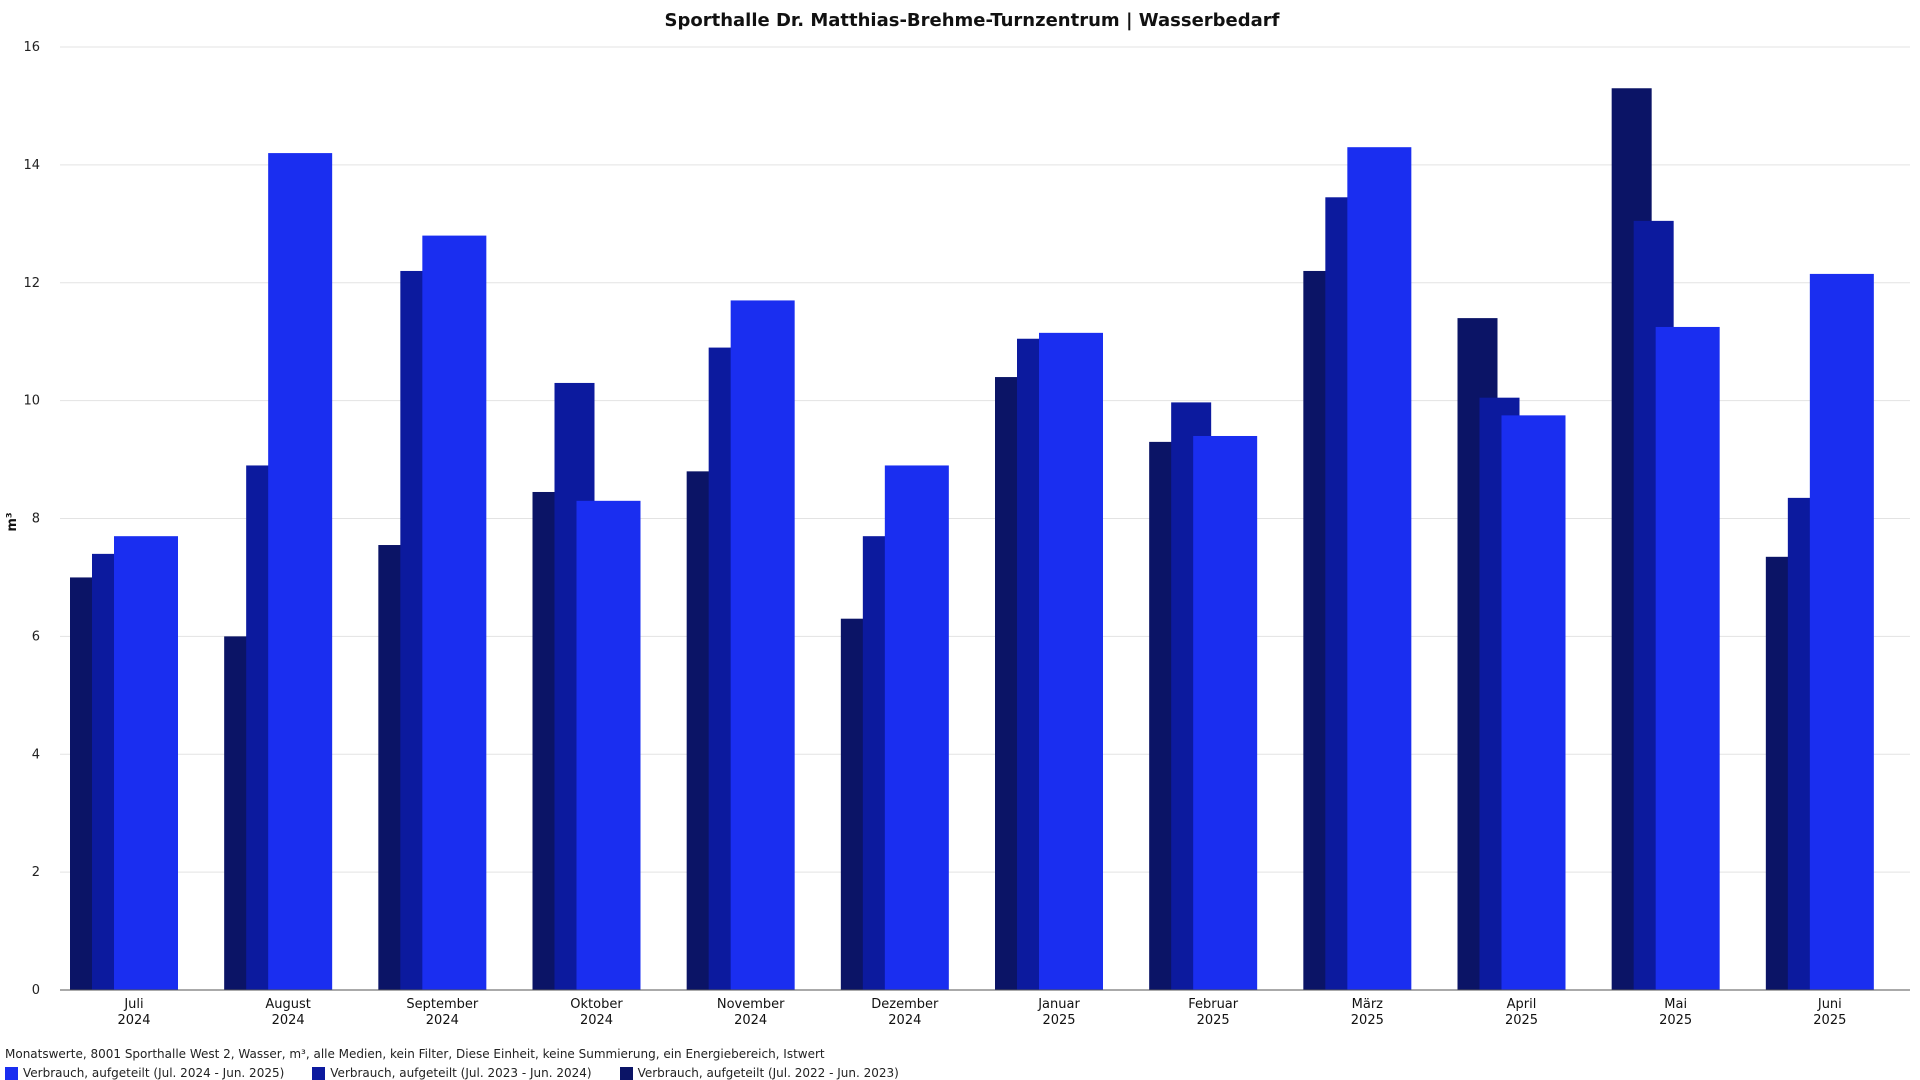 The width and height of the screenshot is (1920, 1080). I want to click on x-tick-month: August, so click(288, 1004).